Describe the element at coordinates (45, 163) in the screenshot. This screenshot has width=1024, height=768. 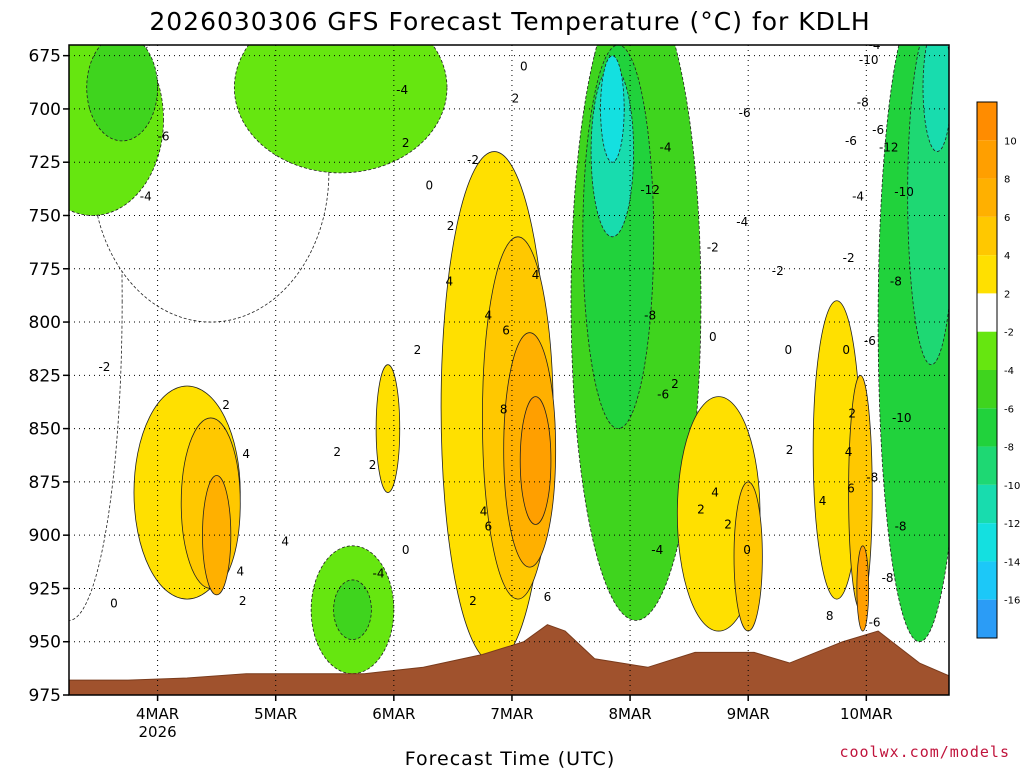
I see `y-tick-label: 725` at that location.